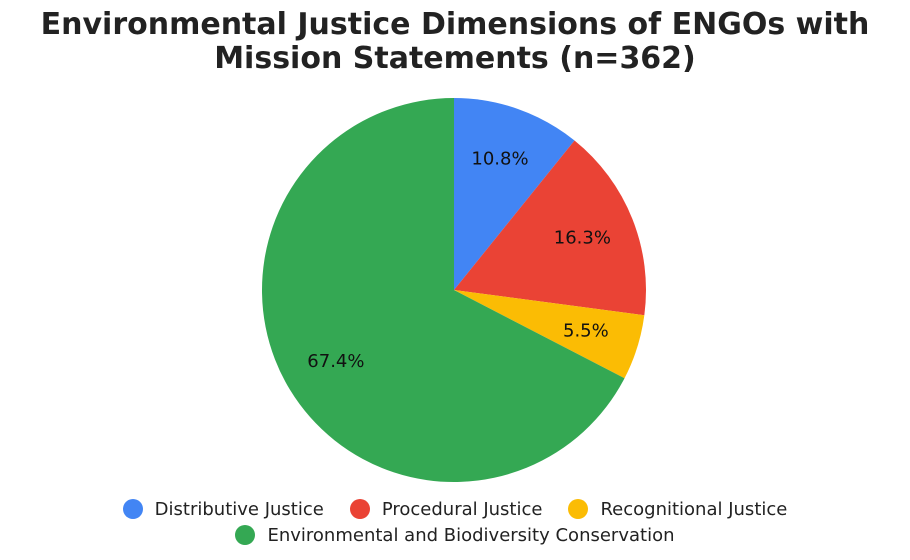 This screenshot has height=560, width=910. Describe the element at coordinates (694, 509) in the screenshot. I see `legend-label: Recognitional Justice` at that location.